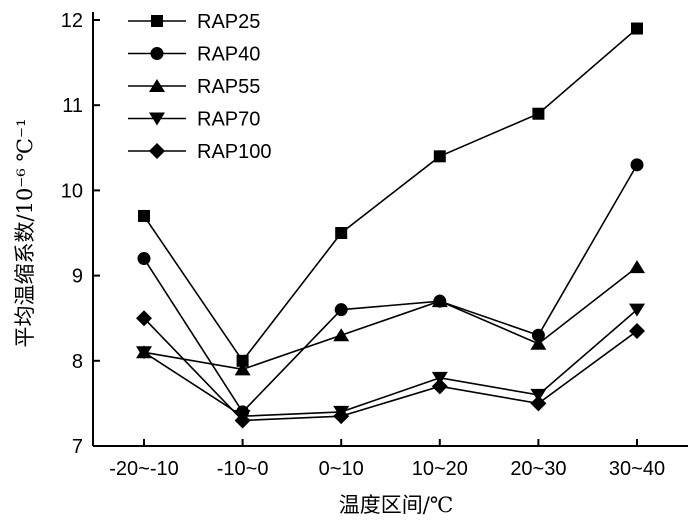 The image size is (700, 522). What do you see at coordinates (228, 120) in the screenshot?
I see `legend-label: RAP70` at bounding box center [228, 120].